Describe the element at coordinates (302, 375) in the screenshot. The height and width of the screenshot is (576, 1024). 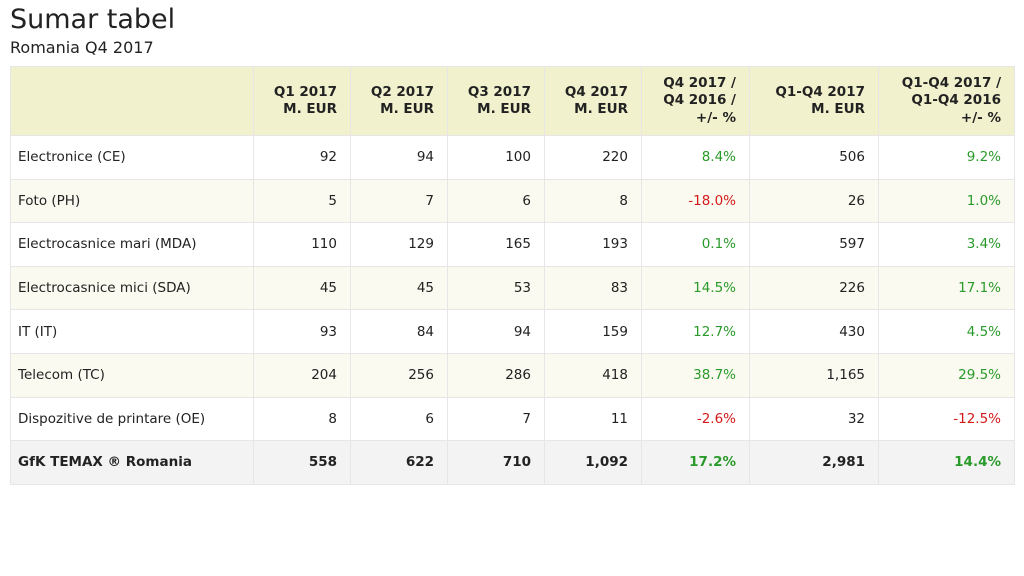
I see `value-cell: 204` at that location.